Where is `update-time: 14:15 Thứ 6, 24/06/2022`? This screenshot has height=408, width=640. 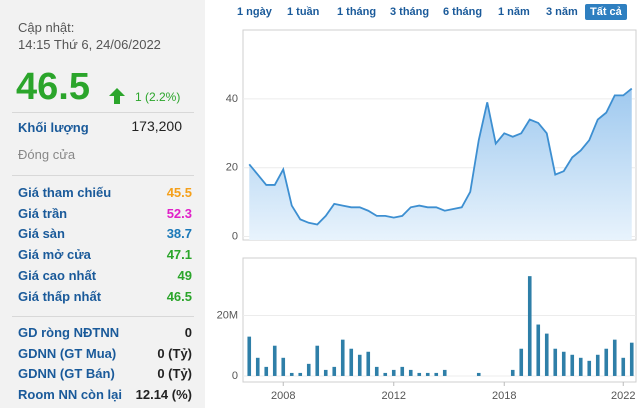
update-time: 14:15 Thứ 6, 24/06/2022 is located at coordinates (89, 44).